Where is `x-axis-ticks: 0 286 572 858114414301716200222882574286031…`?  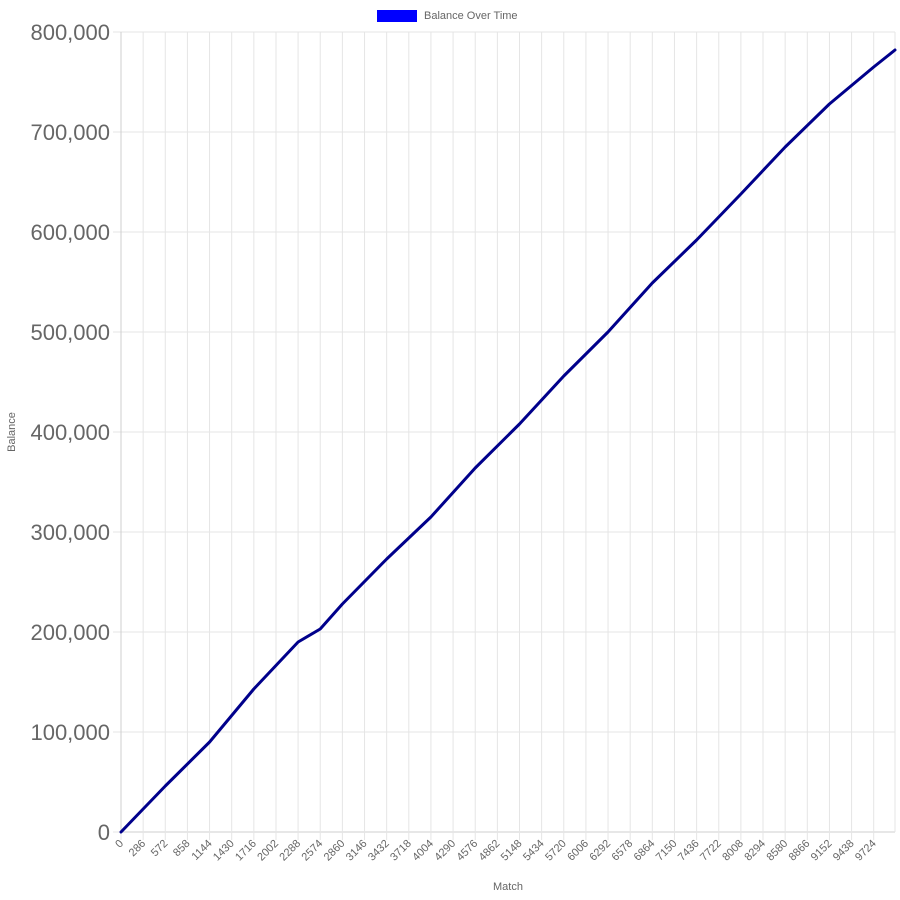 x-axis-ticks: 0 286 572 858114414301716200222882574286031… is located at coordinates (496, 851).